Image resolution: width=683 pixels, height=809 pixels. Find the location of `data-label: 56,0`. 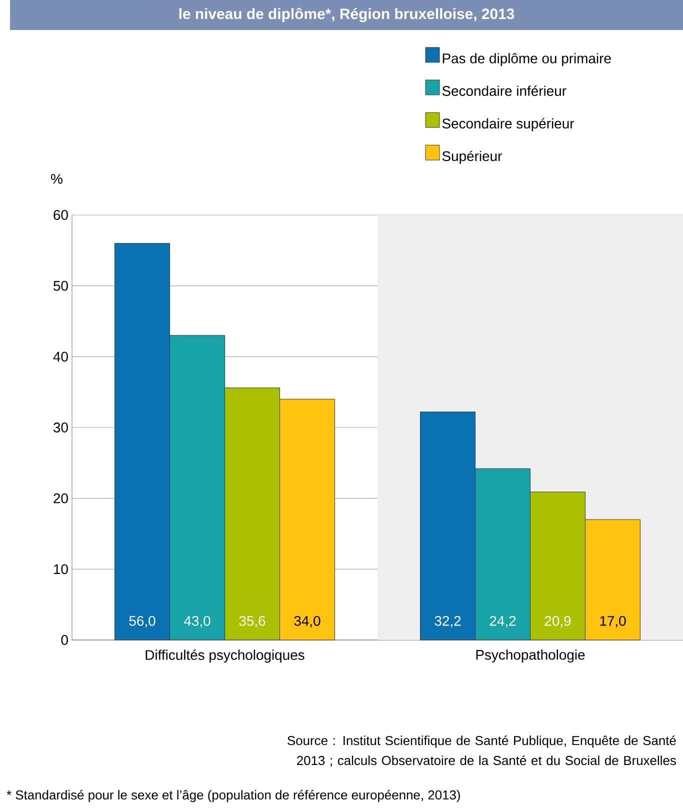

data-label: 56,0 is located at coordinates (142, 622).